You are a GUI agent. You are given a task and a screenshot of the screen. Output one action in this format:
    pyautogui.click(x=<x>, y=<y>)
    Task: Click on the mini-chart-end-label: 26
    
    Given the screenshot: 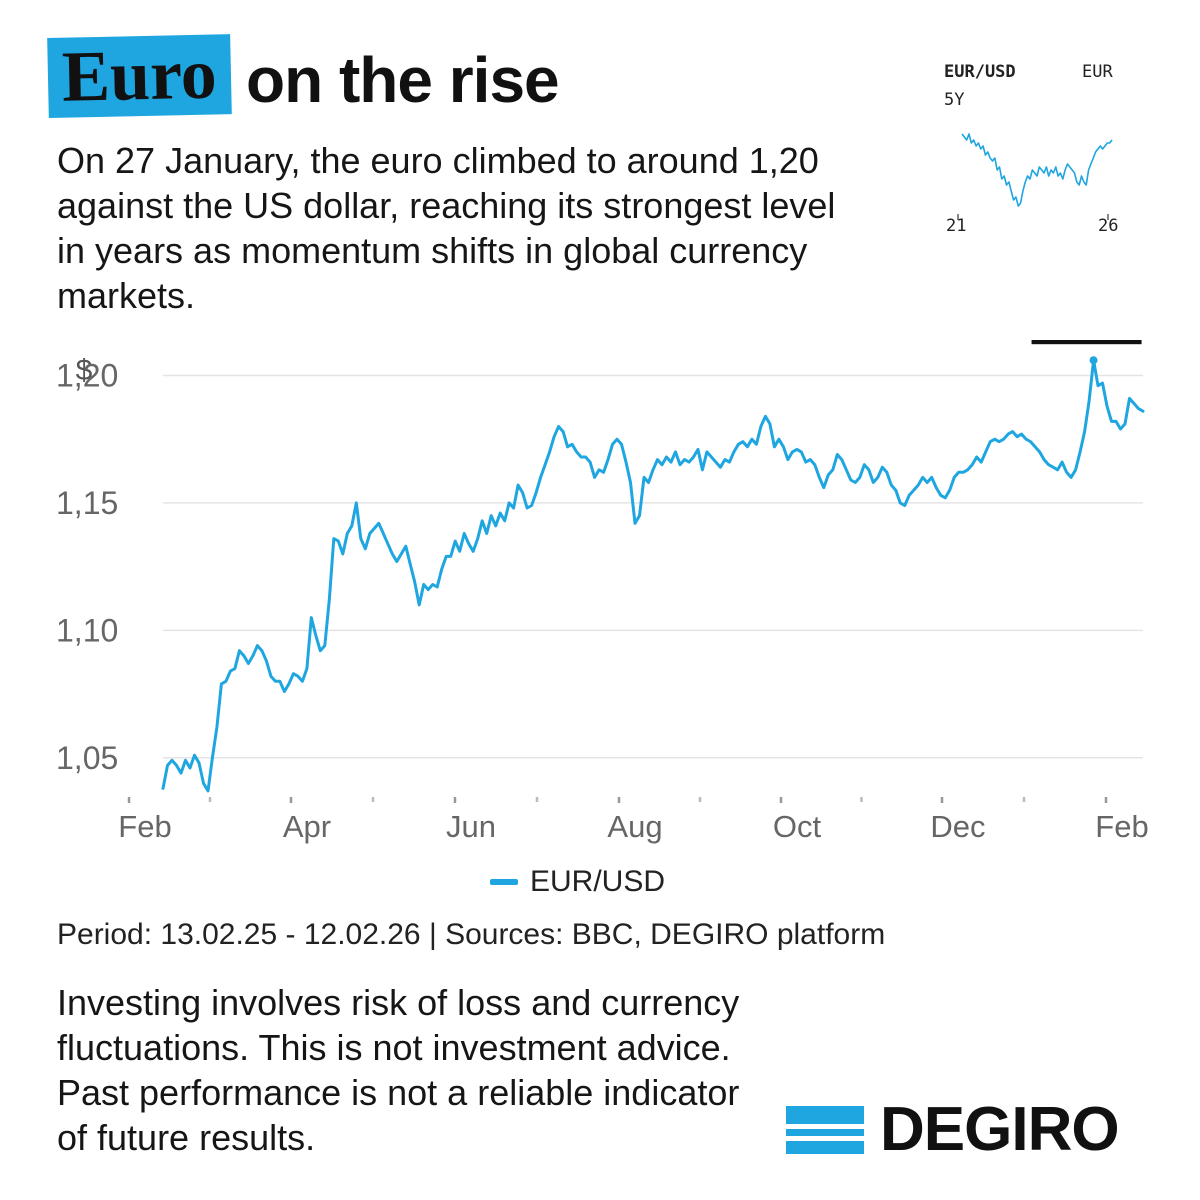 What is the action you would take?
    pyautogui.click(x=1108, y=226)
    